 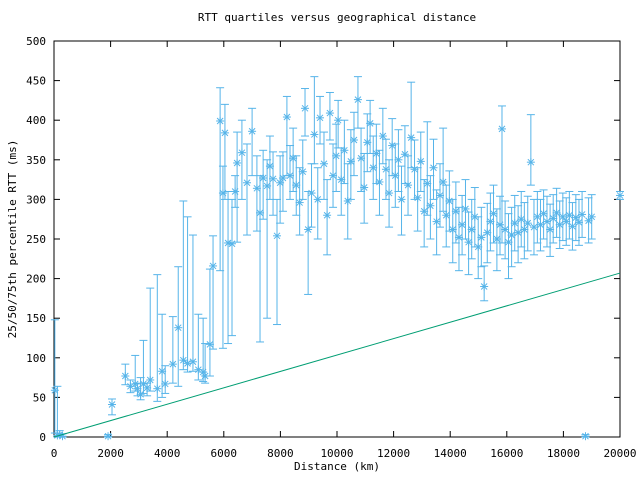 What do you see at coordinates (619, 453) in the screenshot?
I see `x-tick-label: 20000` at bounding box center [619, 453].